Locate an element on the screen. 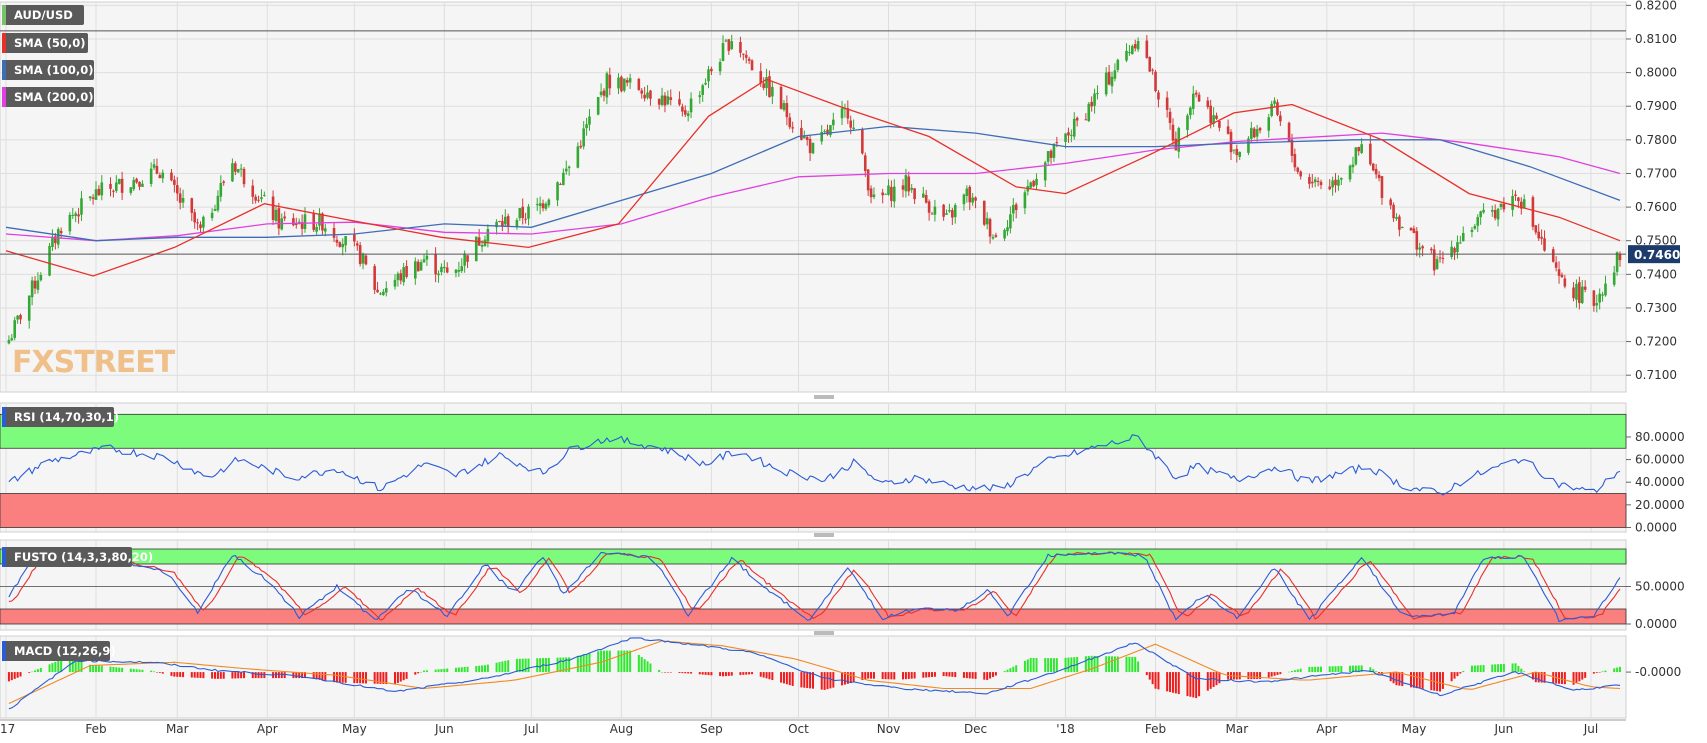 This screenshot has height=743, width=1707. legend-instrument: AUD/USD is located at coordinates (43, 15).